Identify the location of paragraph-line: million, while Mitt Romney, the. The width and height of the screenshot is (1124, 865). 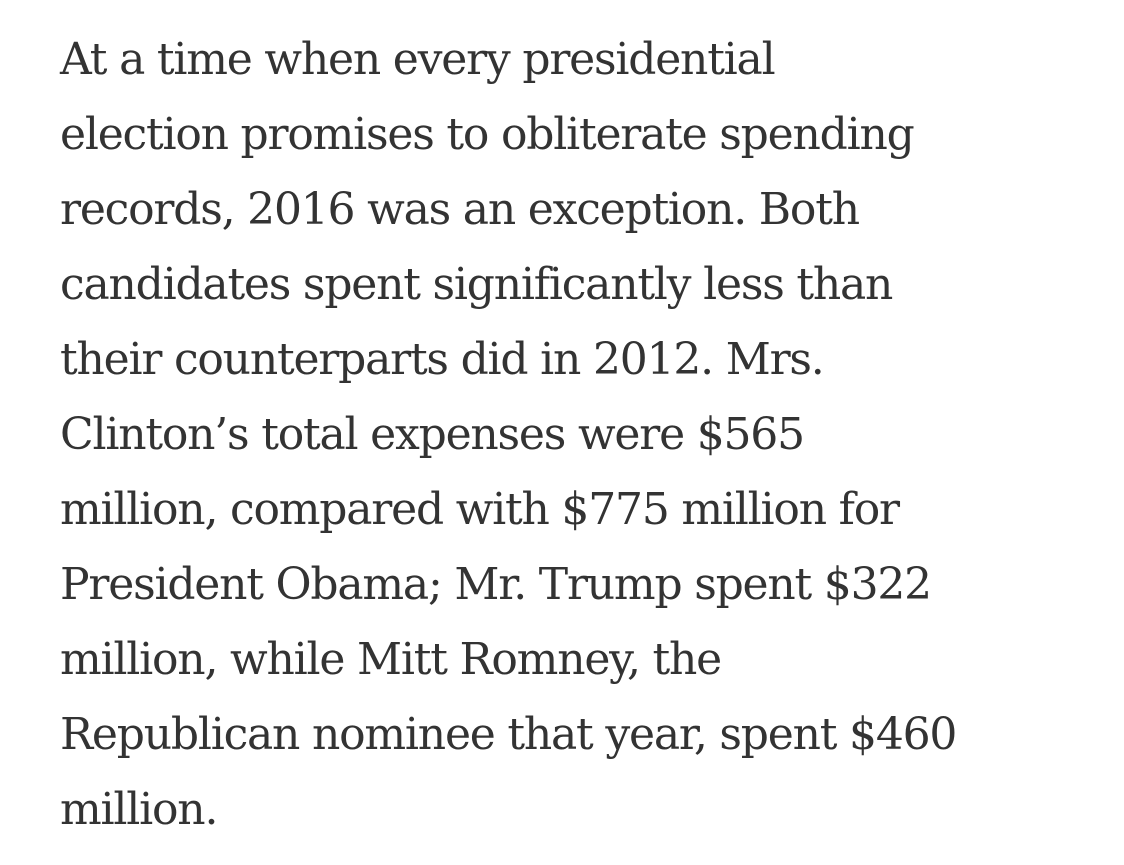
(391, 659).